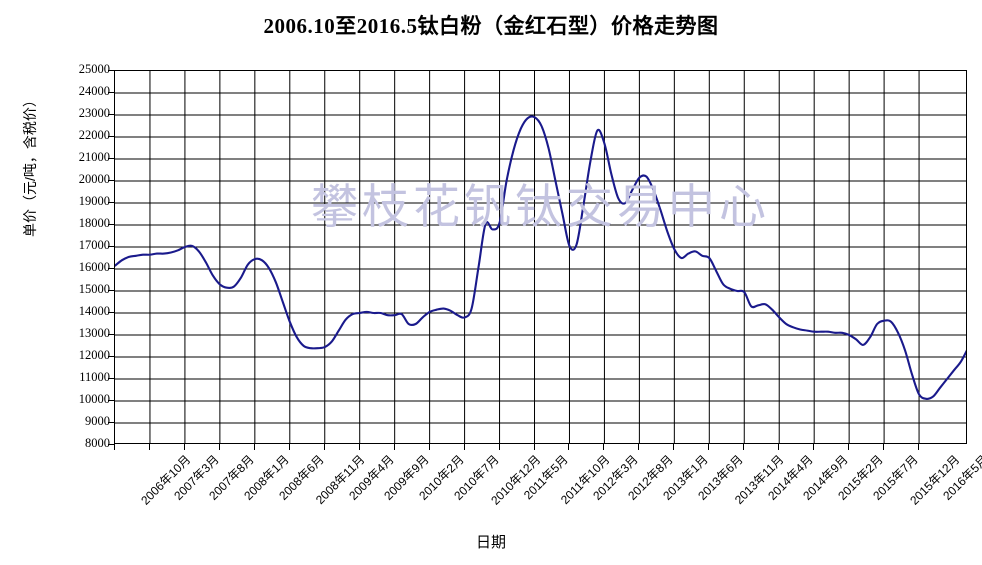  Describe the element at coordinates (94, 245) in the screenshot. I see `y-axis-tick-label: 17000` at that location.